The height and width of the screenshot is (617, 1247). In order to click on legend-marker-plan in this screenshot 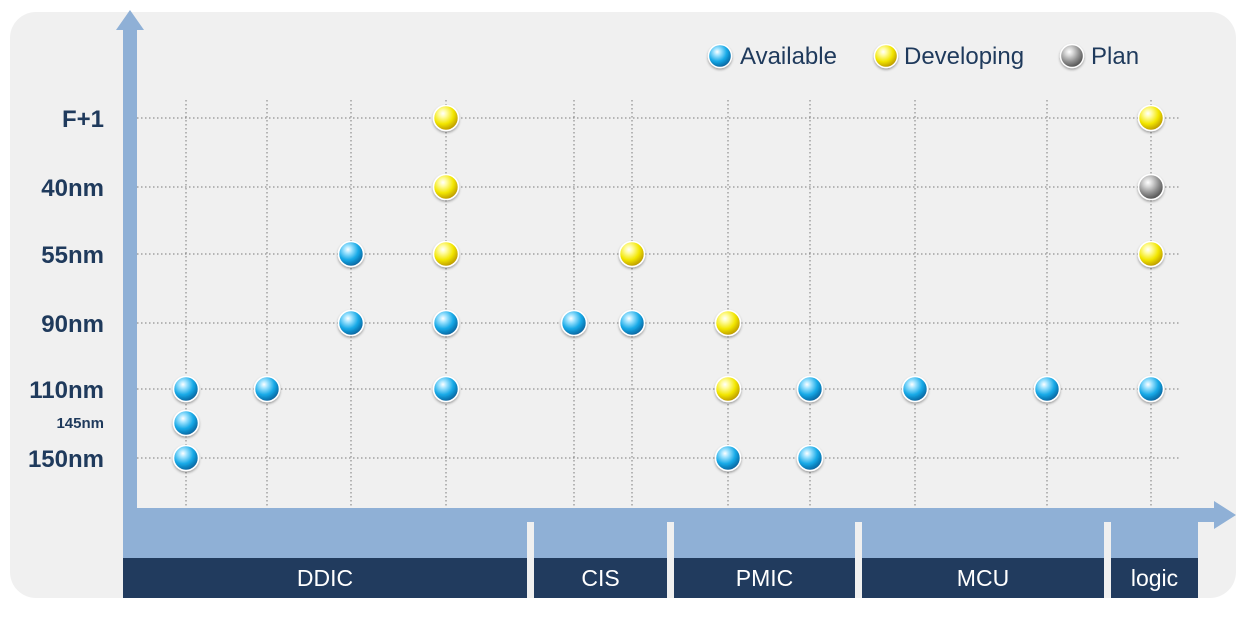, I will do `click(1072, 56)`.